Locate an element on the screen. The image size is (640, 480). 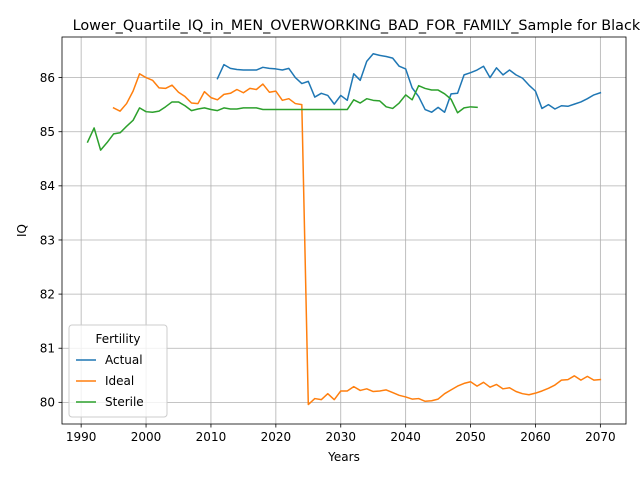
y-axis-label: IQ is located at coordinates (22, 230).